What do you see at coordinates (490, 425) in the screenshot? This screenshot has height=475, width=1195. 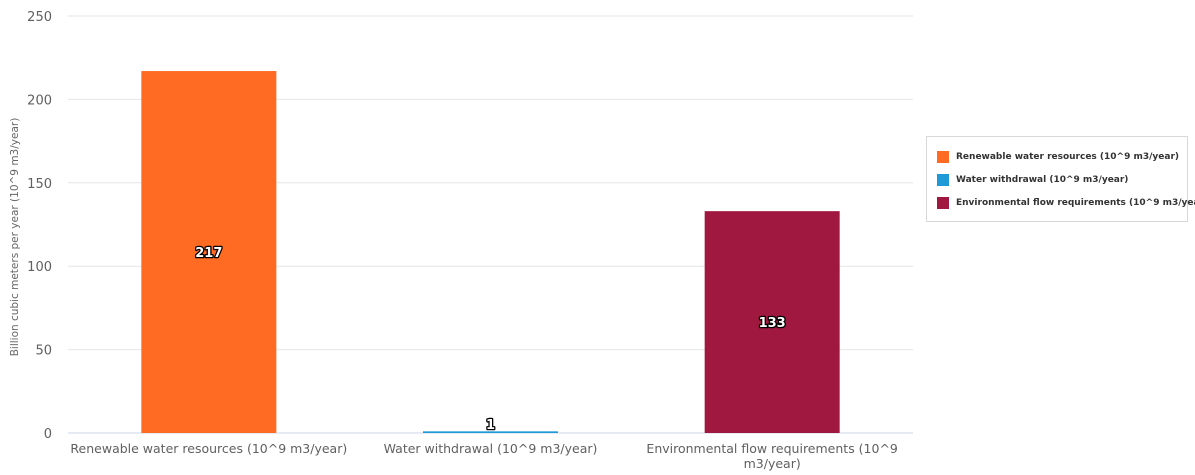 I see `data-label-2: 1` at bounding box center [490, 425].